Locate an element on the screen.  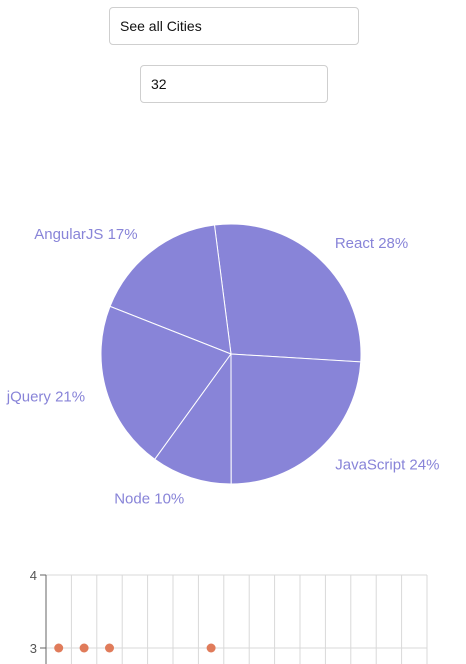
pie-label-jquery: jQuery 21% is located at coordinates (45, 397).